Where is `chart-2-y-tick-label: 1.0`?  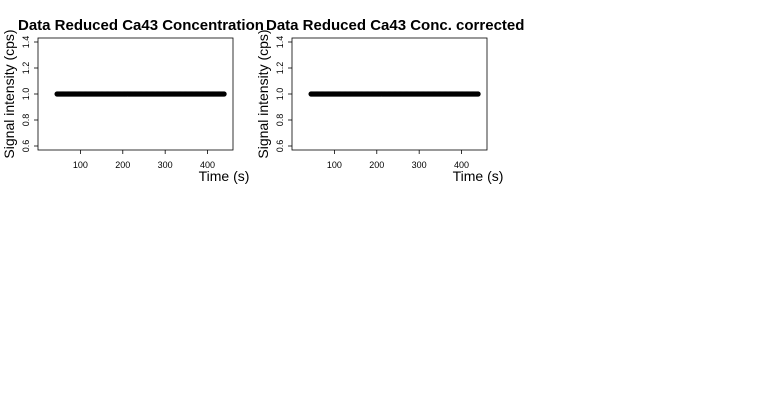 chart-2-y-tick-label: 1.0 is located at coordinates (280, 94).